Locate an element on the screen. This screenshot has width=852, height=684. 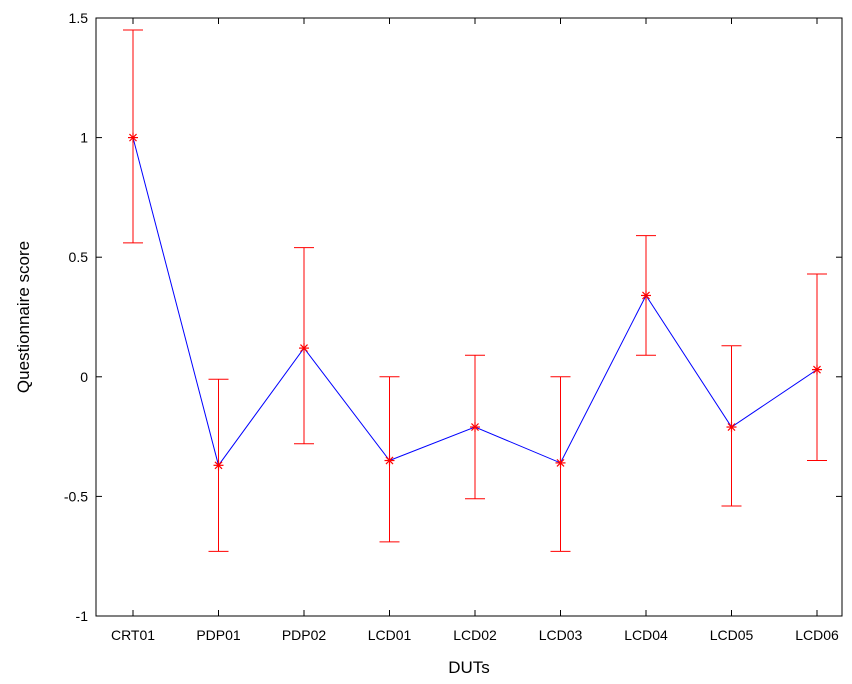
x-tick-label: LCD06 is located at coordinates (817, 635).